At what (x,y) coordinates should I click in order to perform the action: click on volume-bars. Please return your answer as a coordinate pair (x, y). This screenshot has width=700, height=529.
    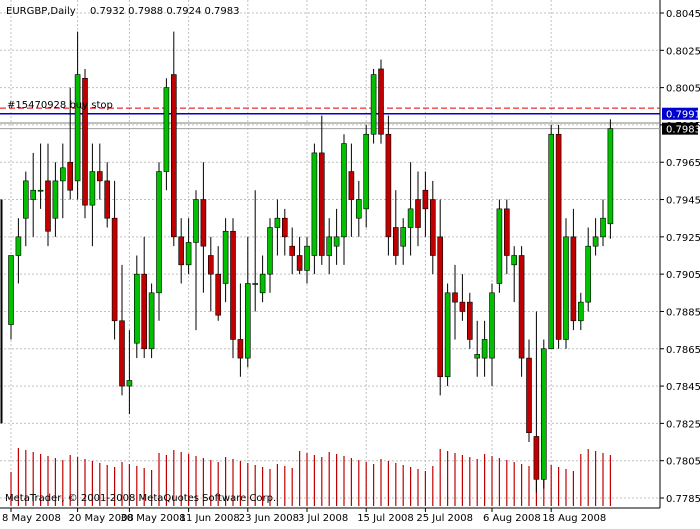
    Looking at the image, I should click on (311, 477).